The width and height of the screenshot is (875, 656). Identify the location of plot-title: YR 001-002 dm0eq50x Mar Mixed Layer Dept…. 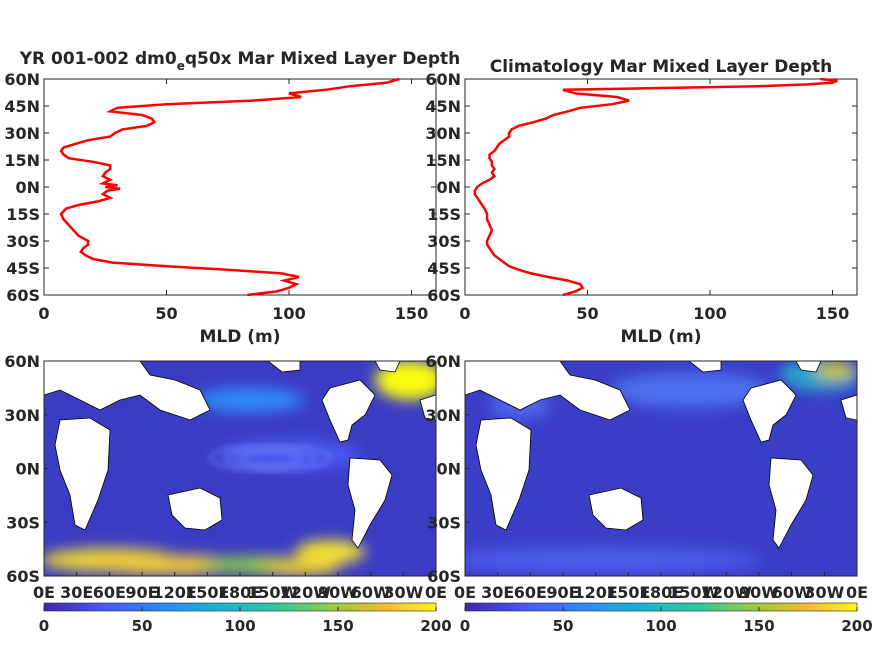
(240, 61).